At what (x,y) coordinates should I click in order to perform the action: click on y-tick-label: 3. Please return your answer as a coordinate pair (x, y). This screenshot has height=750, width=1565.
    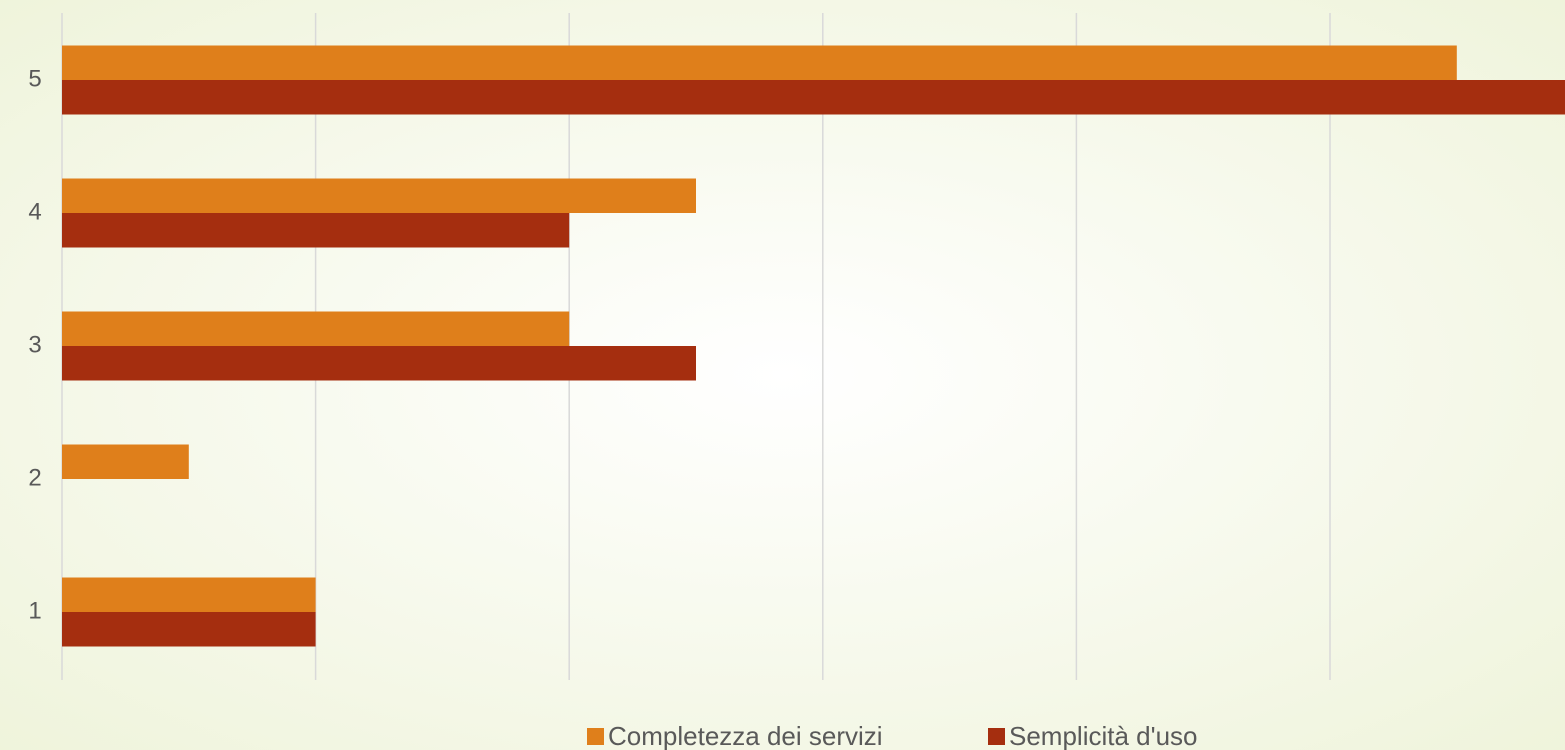
    Looking at the image, I should click on (34, 344).